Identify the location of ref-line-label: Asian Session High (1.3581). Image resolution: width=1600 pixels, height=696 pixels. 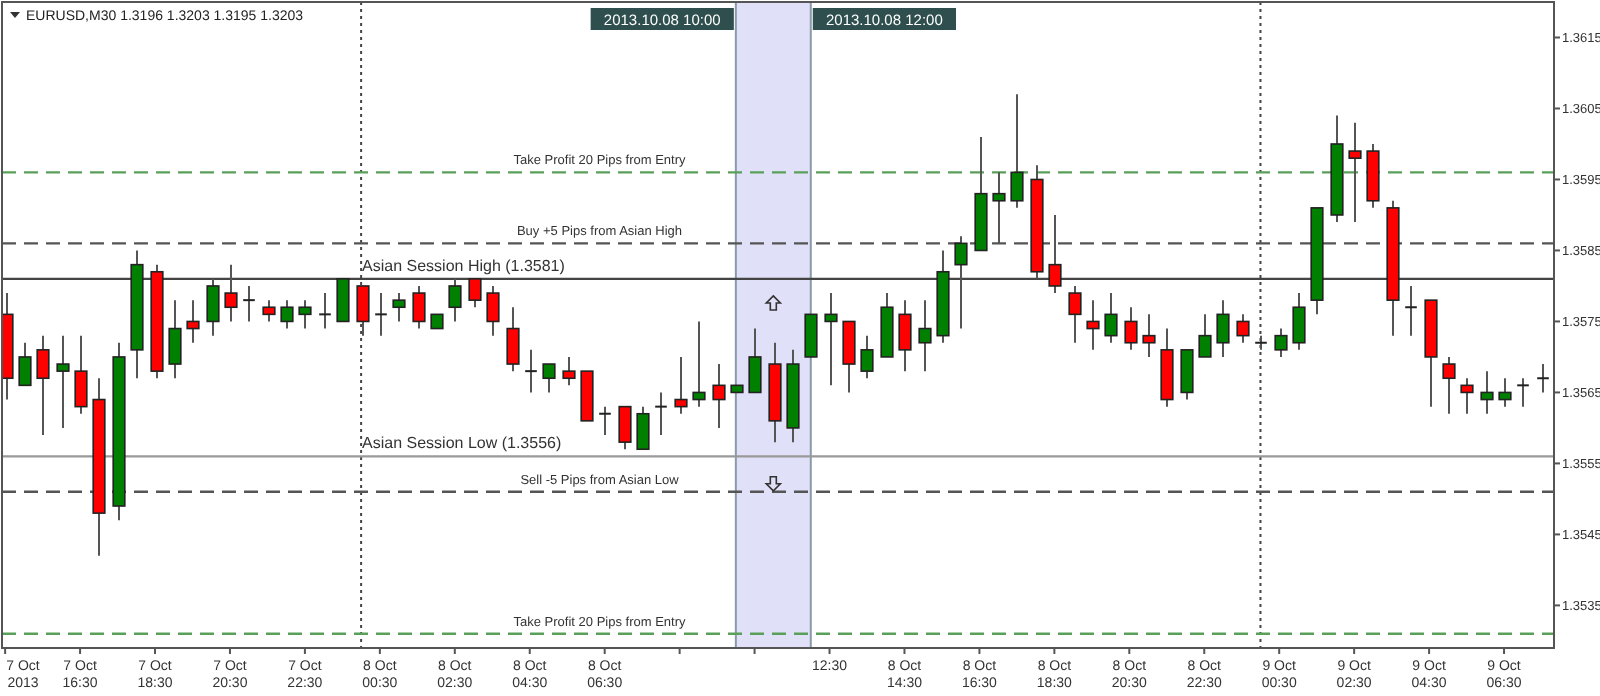
(464, 265).